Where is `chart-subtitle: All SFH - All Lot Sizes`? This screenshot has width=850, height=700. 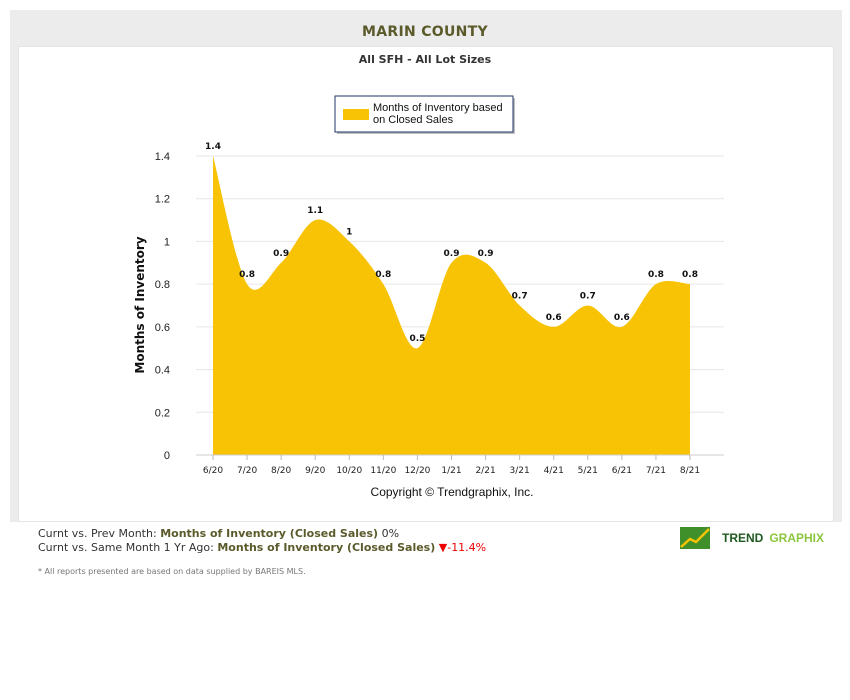
chart-subtitle: All SFH - All Lot Sizes is located at coordinates (425, 59).